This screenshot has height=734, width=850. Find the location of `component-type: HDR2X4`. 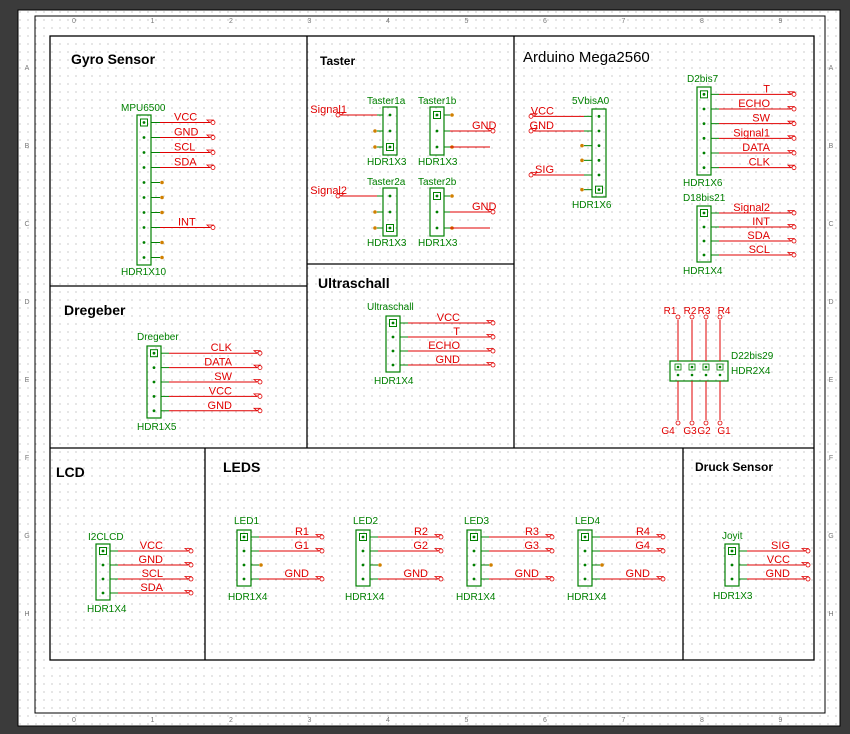

component-type: HDR2X4 is located at coordinates (751, 371).